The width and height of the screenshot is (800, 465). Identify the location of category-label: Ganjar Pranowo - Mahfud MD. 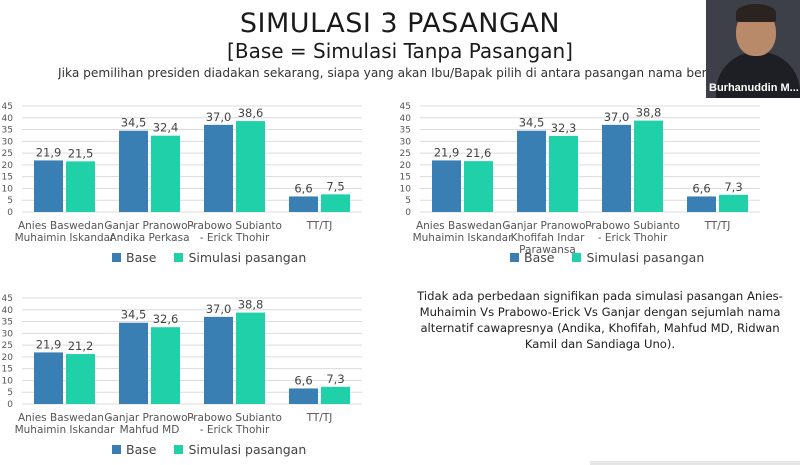
(150, 424).